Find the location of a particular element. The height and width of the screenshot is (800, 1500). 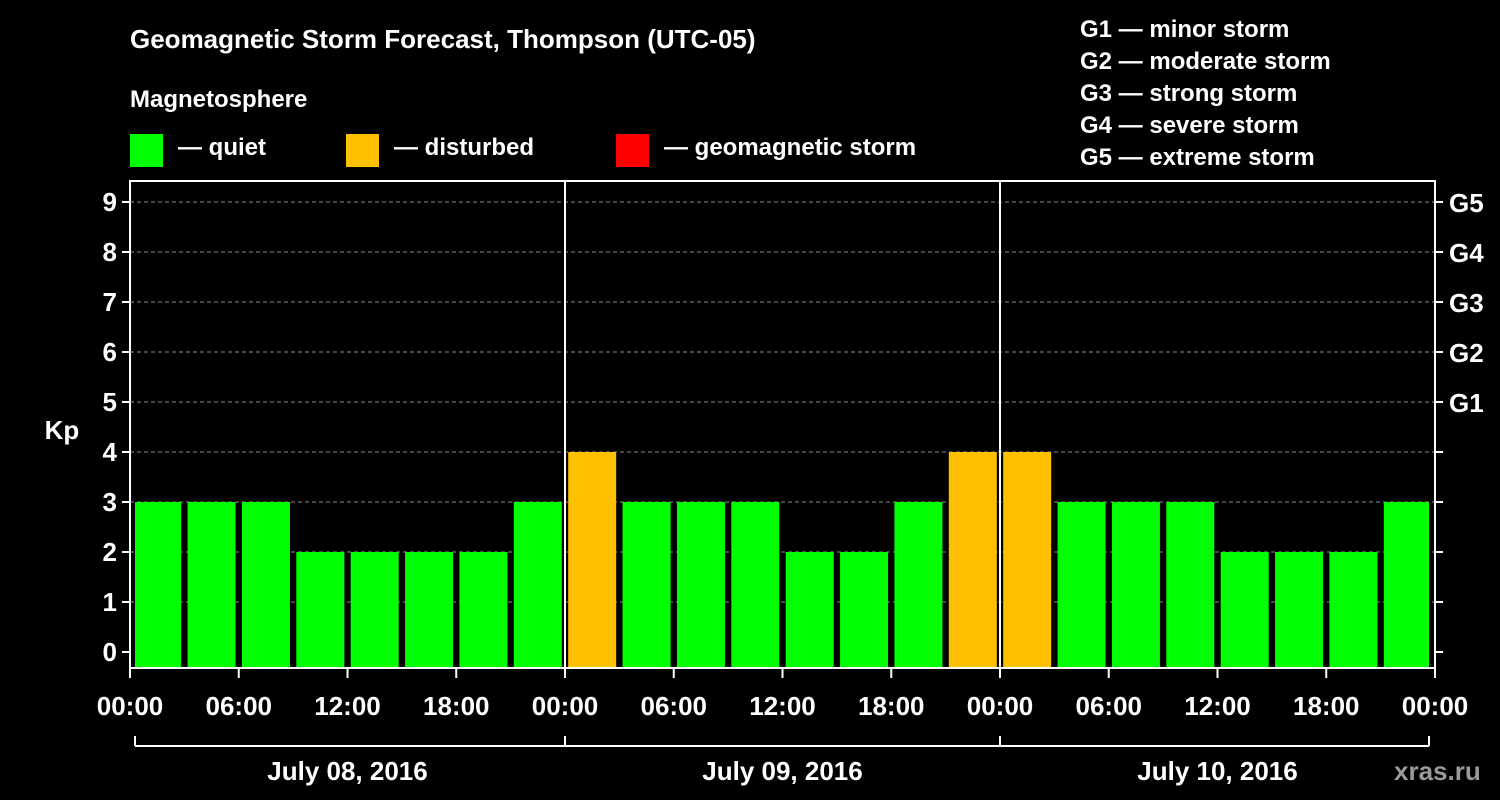

y-tick-label: 4 is located at coordinates (110, 452).